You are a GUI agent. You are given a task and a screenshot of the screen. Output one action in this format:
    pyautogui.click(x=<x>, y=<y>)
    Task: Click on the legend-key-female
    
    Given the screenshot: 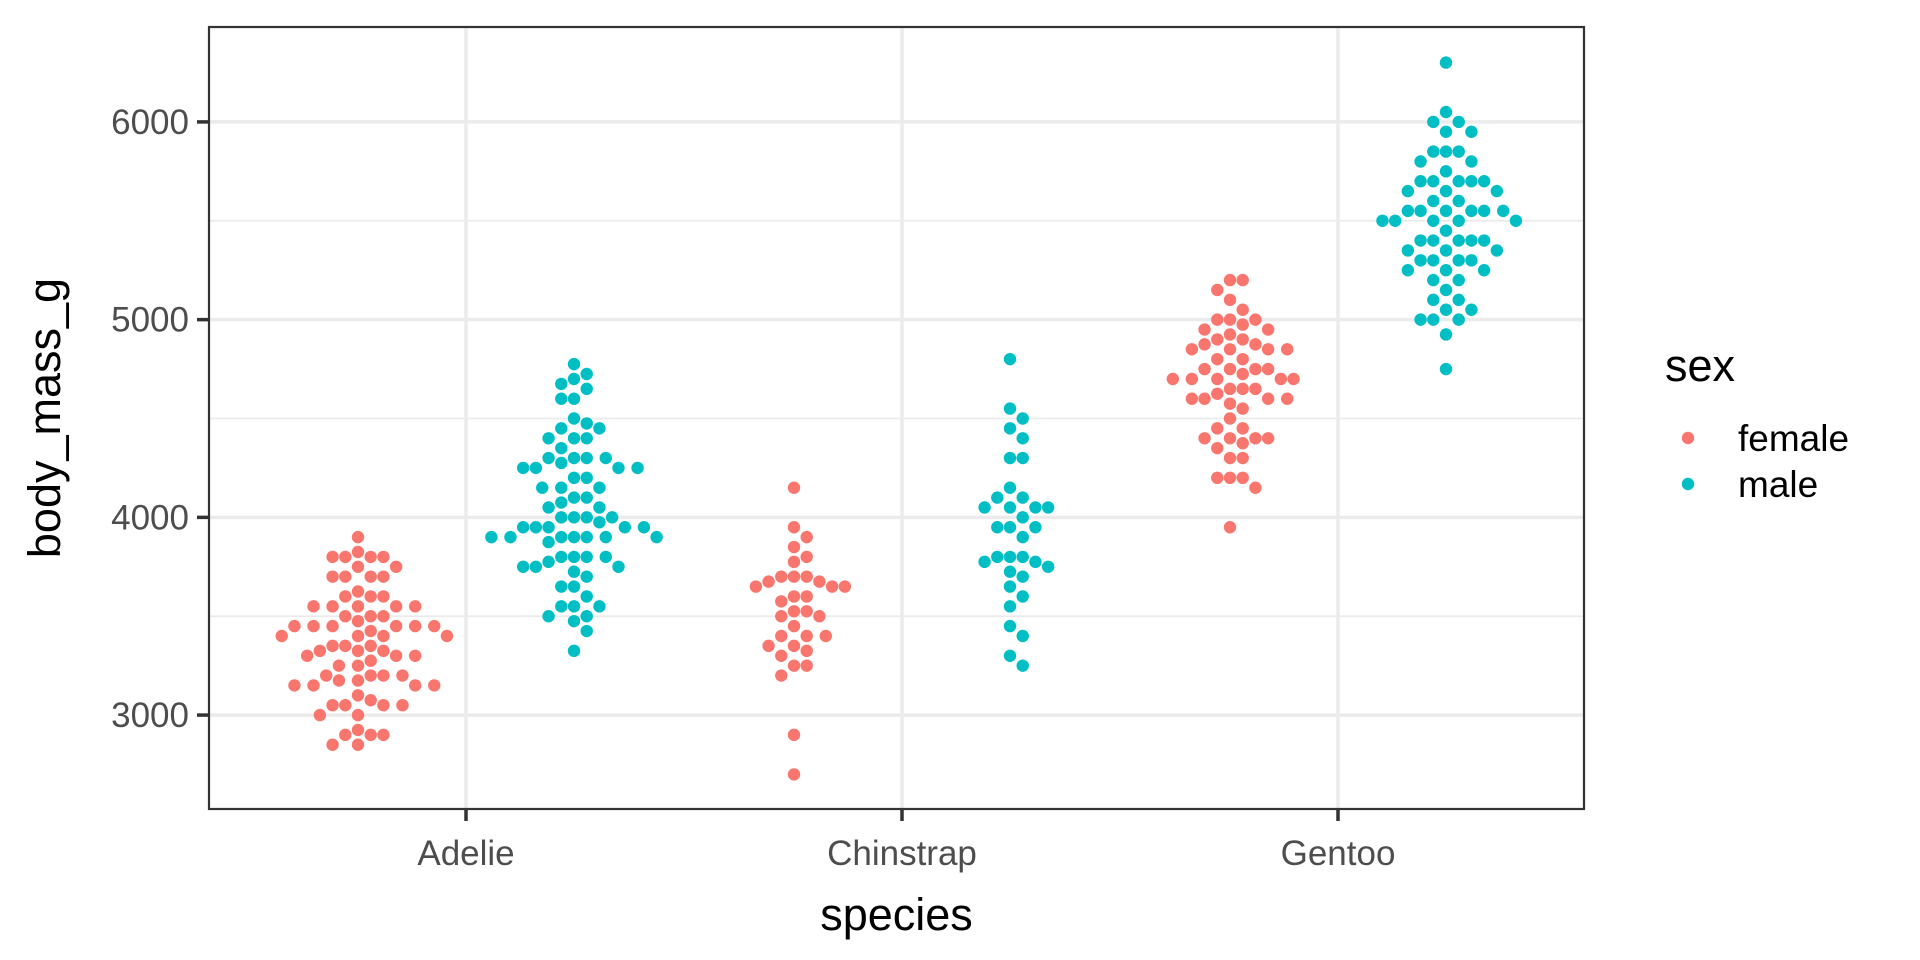 What is the action you would take?
    pyautogui.click(x=1688, y=438)
    